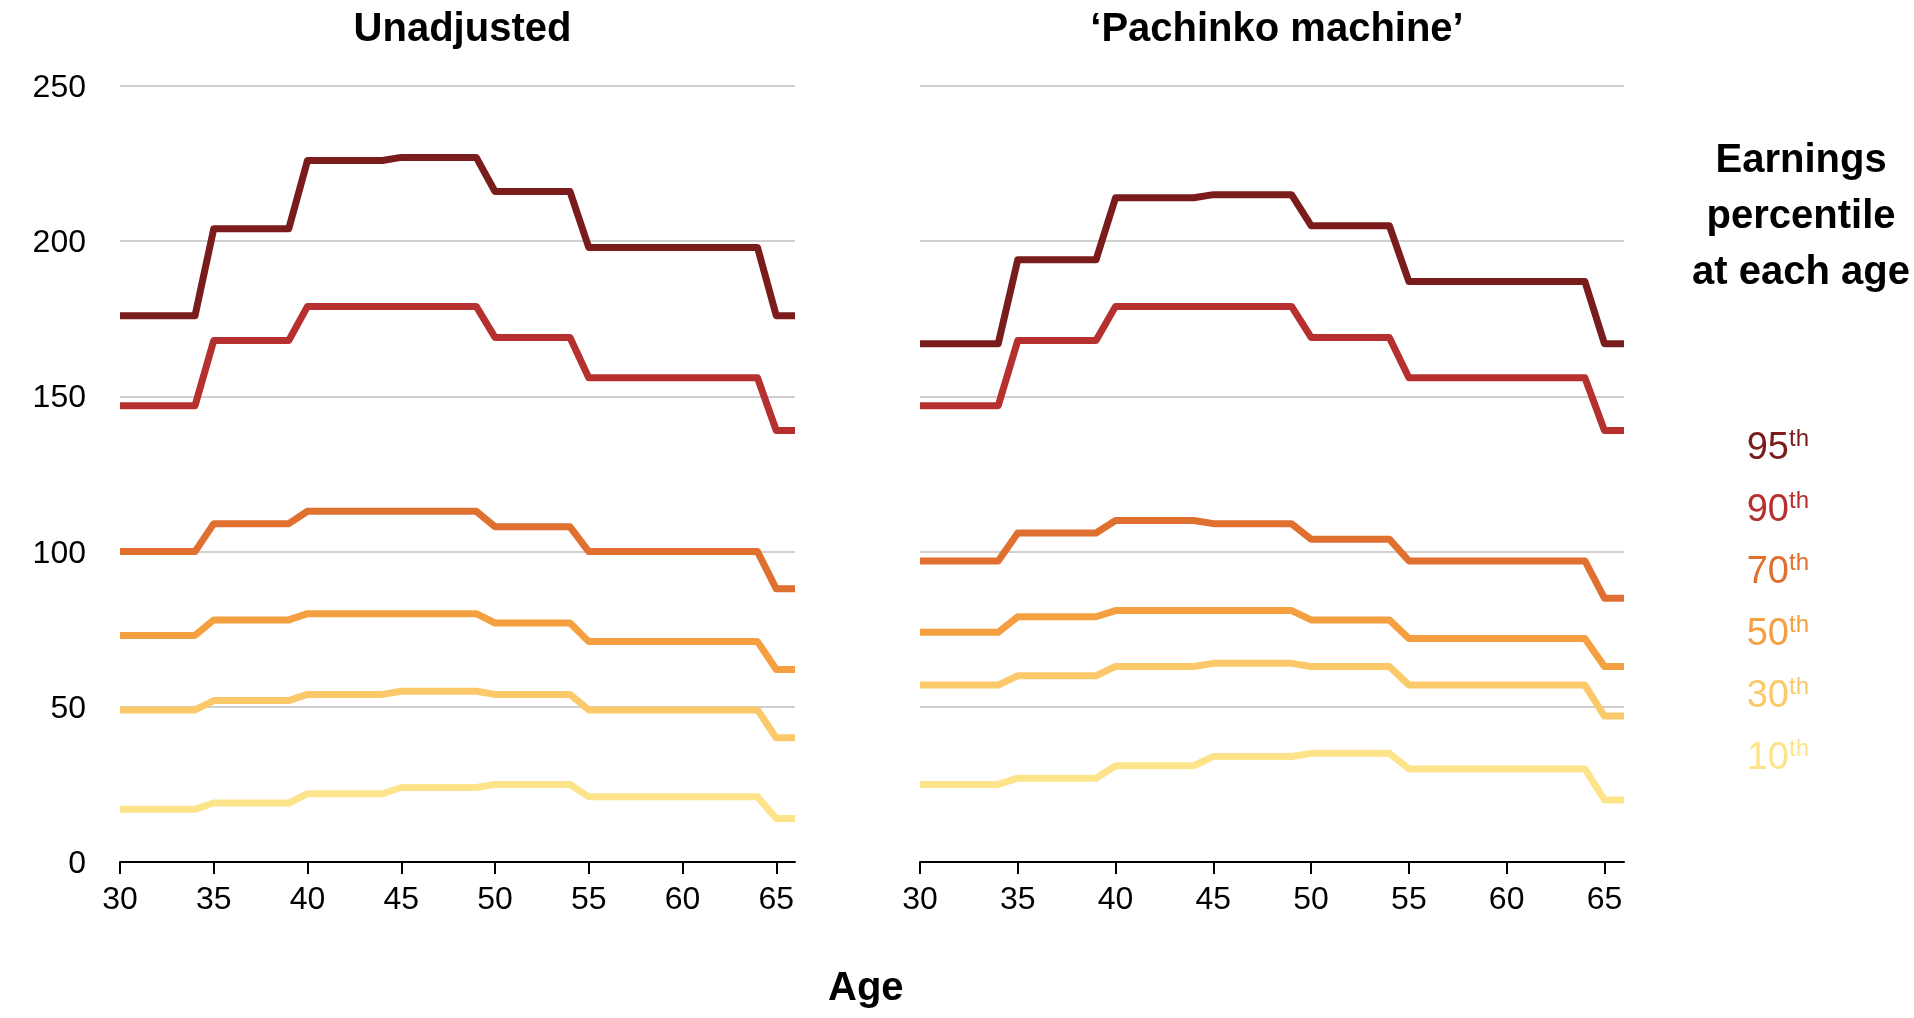 Image resolution: width=1914 pixels, height=1018 pixels. Describe the element at coordinates (77, 862) in the screenshot. I see `y-tick-label: 0` at that location.